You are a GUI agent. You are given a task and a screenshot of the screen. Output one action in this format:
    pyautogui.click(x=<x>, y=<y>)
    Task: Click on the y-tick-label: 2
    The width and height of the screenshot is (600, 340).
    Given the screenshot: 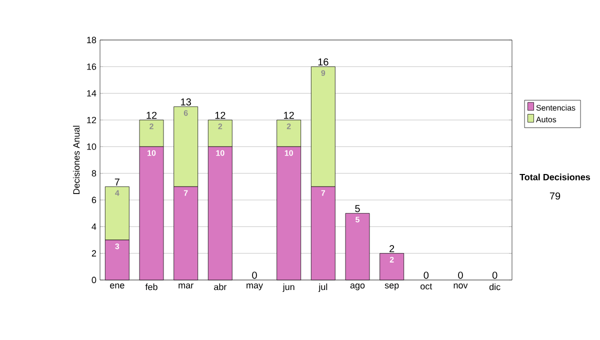 What is the action you would take?
    pyautogui.click(x=94, y=253)
    